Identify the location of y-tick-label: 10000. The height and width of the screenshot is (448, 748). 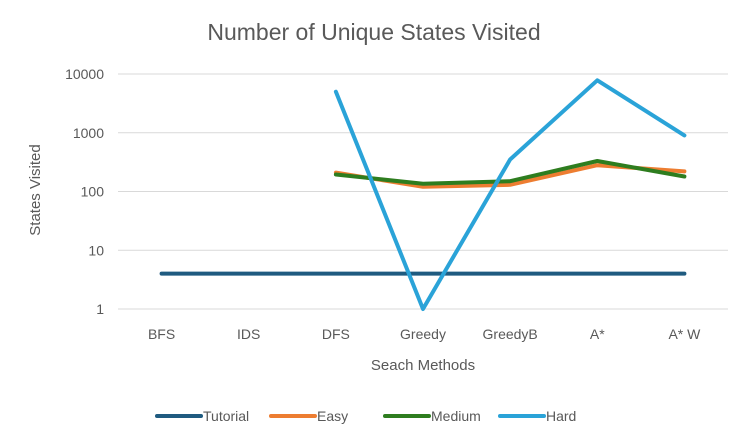
(84, 74).